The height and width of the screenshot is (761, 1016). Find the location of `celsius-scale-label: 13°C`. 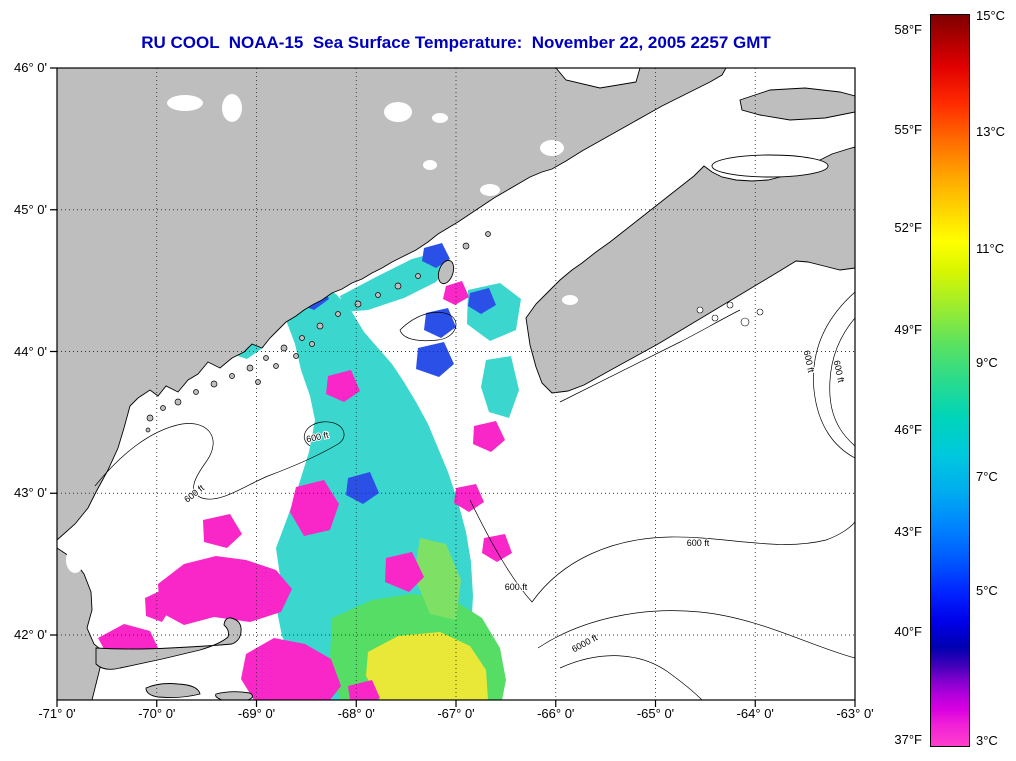

celsius-scale-label: 13°C is located at coordinates (991, 131).